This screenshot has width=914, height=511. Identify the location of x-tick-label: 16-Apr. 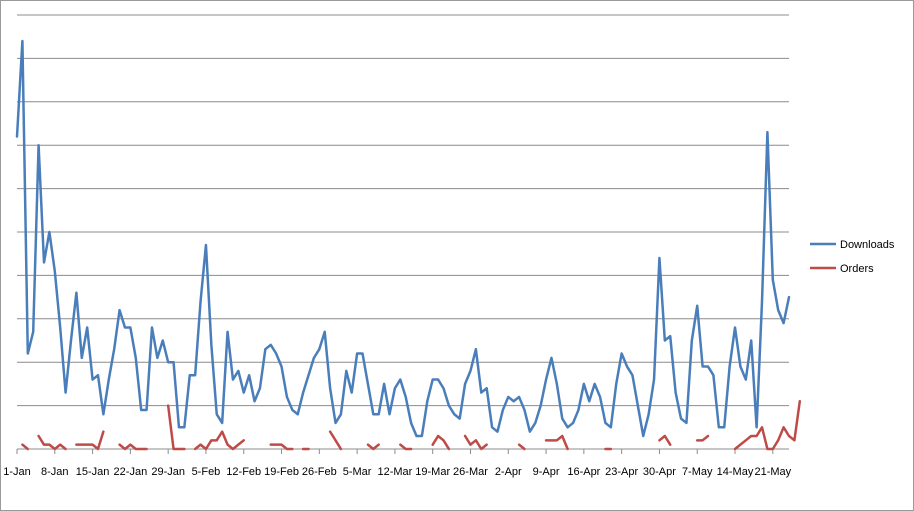
(583, 472).